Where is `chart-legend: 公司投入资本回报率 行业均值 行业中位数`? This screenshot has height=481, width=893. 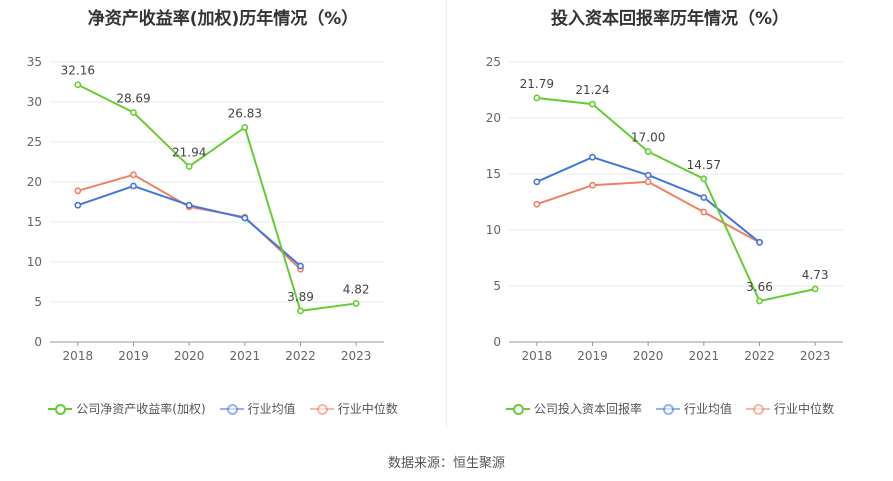 chart-legend: 公司投入资本回报率 行业均值 行业中位数 is located at coordinates (670, 408).